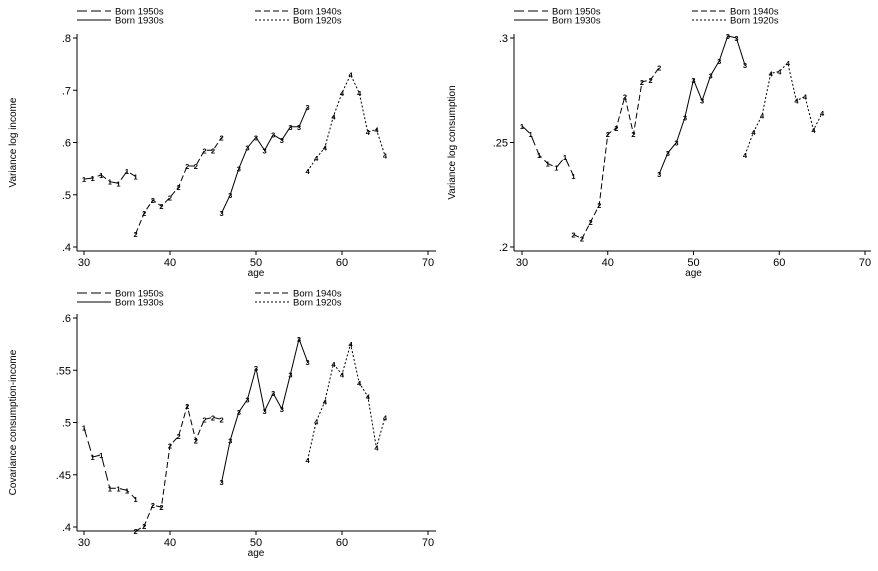 The height and width of the screenshot is (571, 878). What do you see at coordinates (13, 142) in the screenshot?
I see `y-axis-title: Variance log income` at bounding box center [13, 142].